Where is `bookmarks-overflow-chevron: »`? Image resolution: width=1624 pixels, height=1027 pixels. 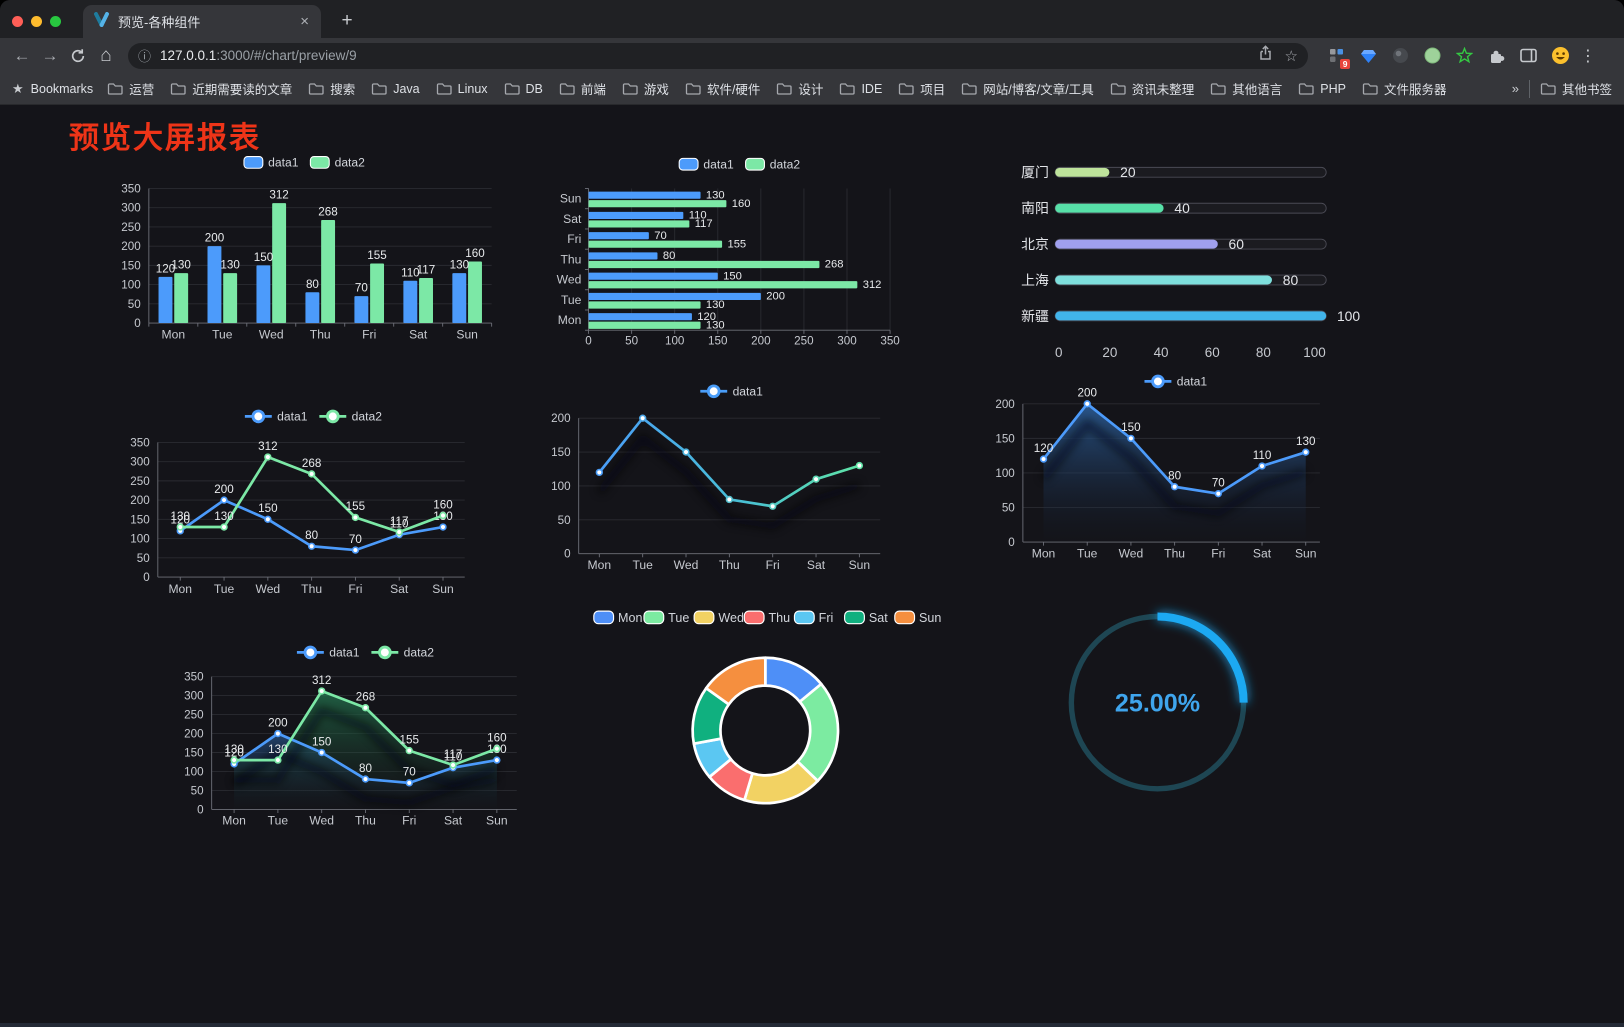 bookmarks-overflow-chevron: » is located at coordinates (1515, 88).